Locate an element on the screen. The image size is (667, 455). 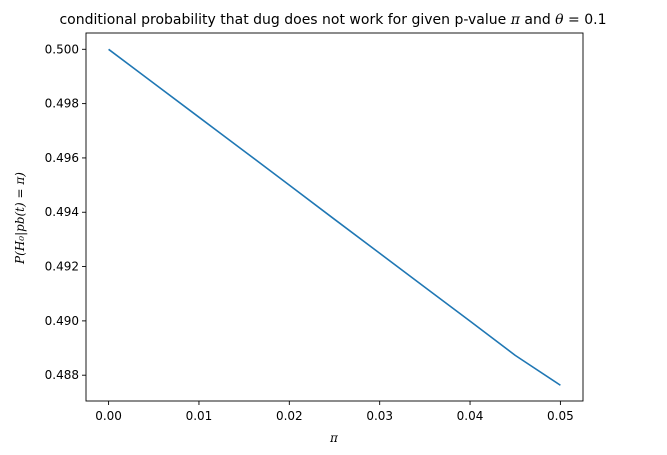
x-tick-label: 0.01 is located at coordinates (199, 416).